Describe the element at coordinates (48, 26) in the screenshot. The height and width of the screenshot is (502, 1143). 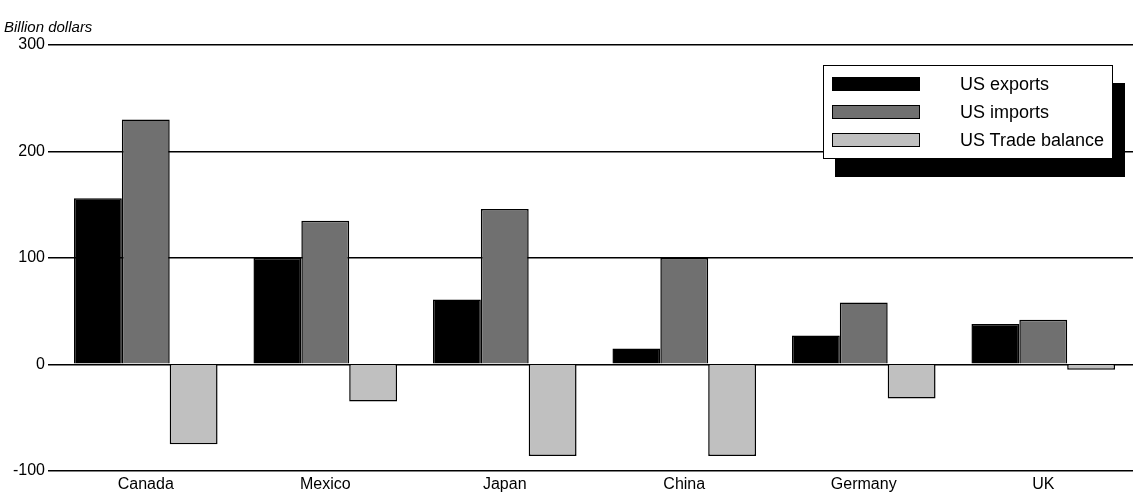
I see `y-axis-title: Billion dollars` at that location.